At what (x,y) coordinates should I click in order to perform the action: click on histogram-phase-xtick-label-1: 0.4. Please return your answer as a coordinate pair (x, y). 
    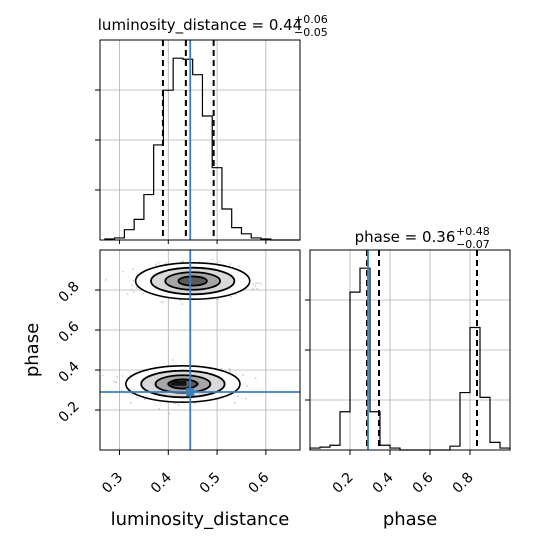
    Looking at the image, I should click on (383, 483).